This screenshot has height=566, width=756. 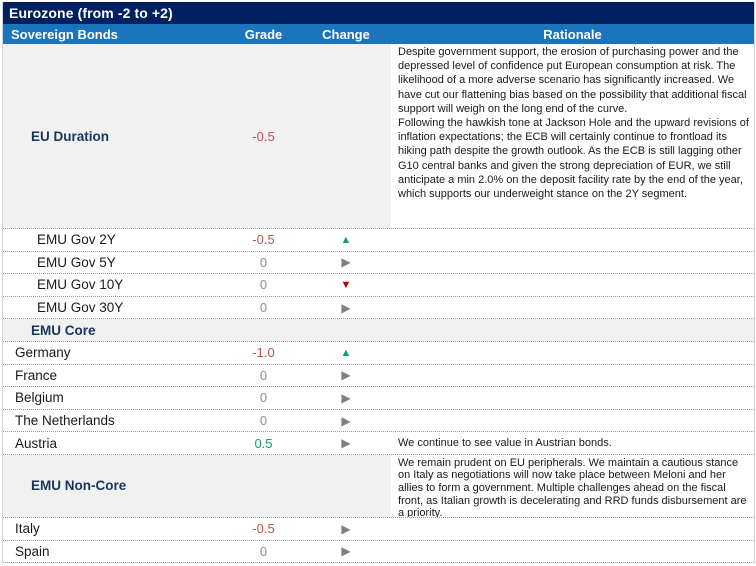 I want to click on bond-name: The Netherlands, so click(x=65, y=421).